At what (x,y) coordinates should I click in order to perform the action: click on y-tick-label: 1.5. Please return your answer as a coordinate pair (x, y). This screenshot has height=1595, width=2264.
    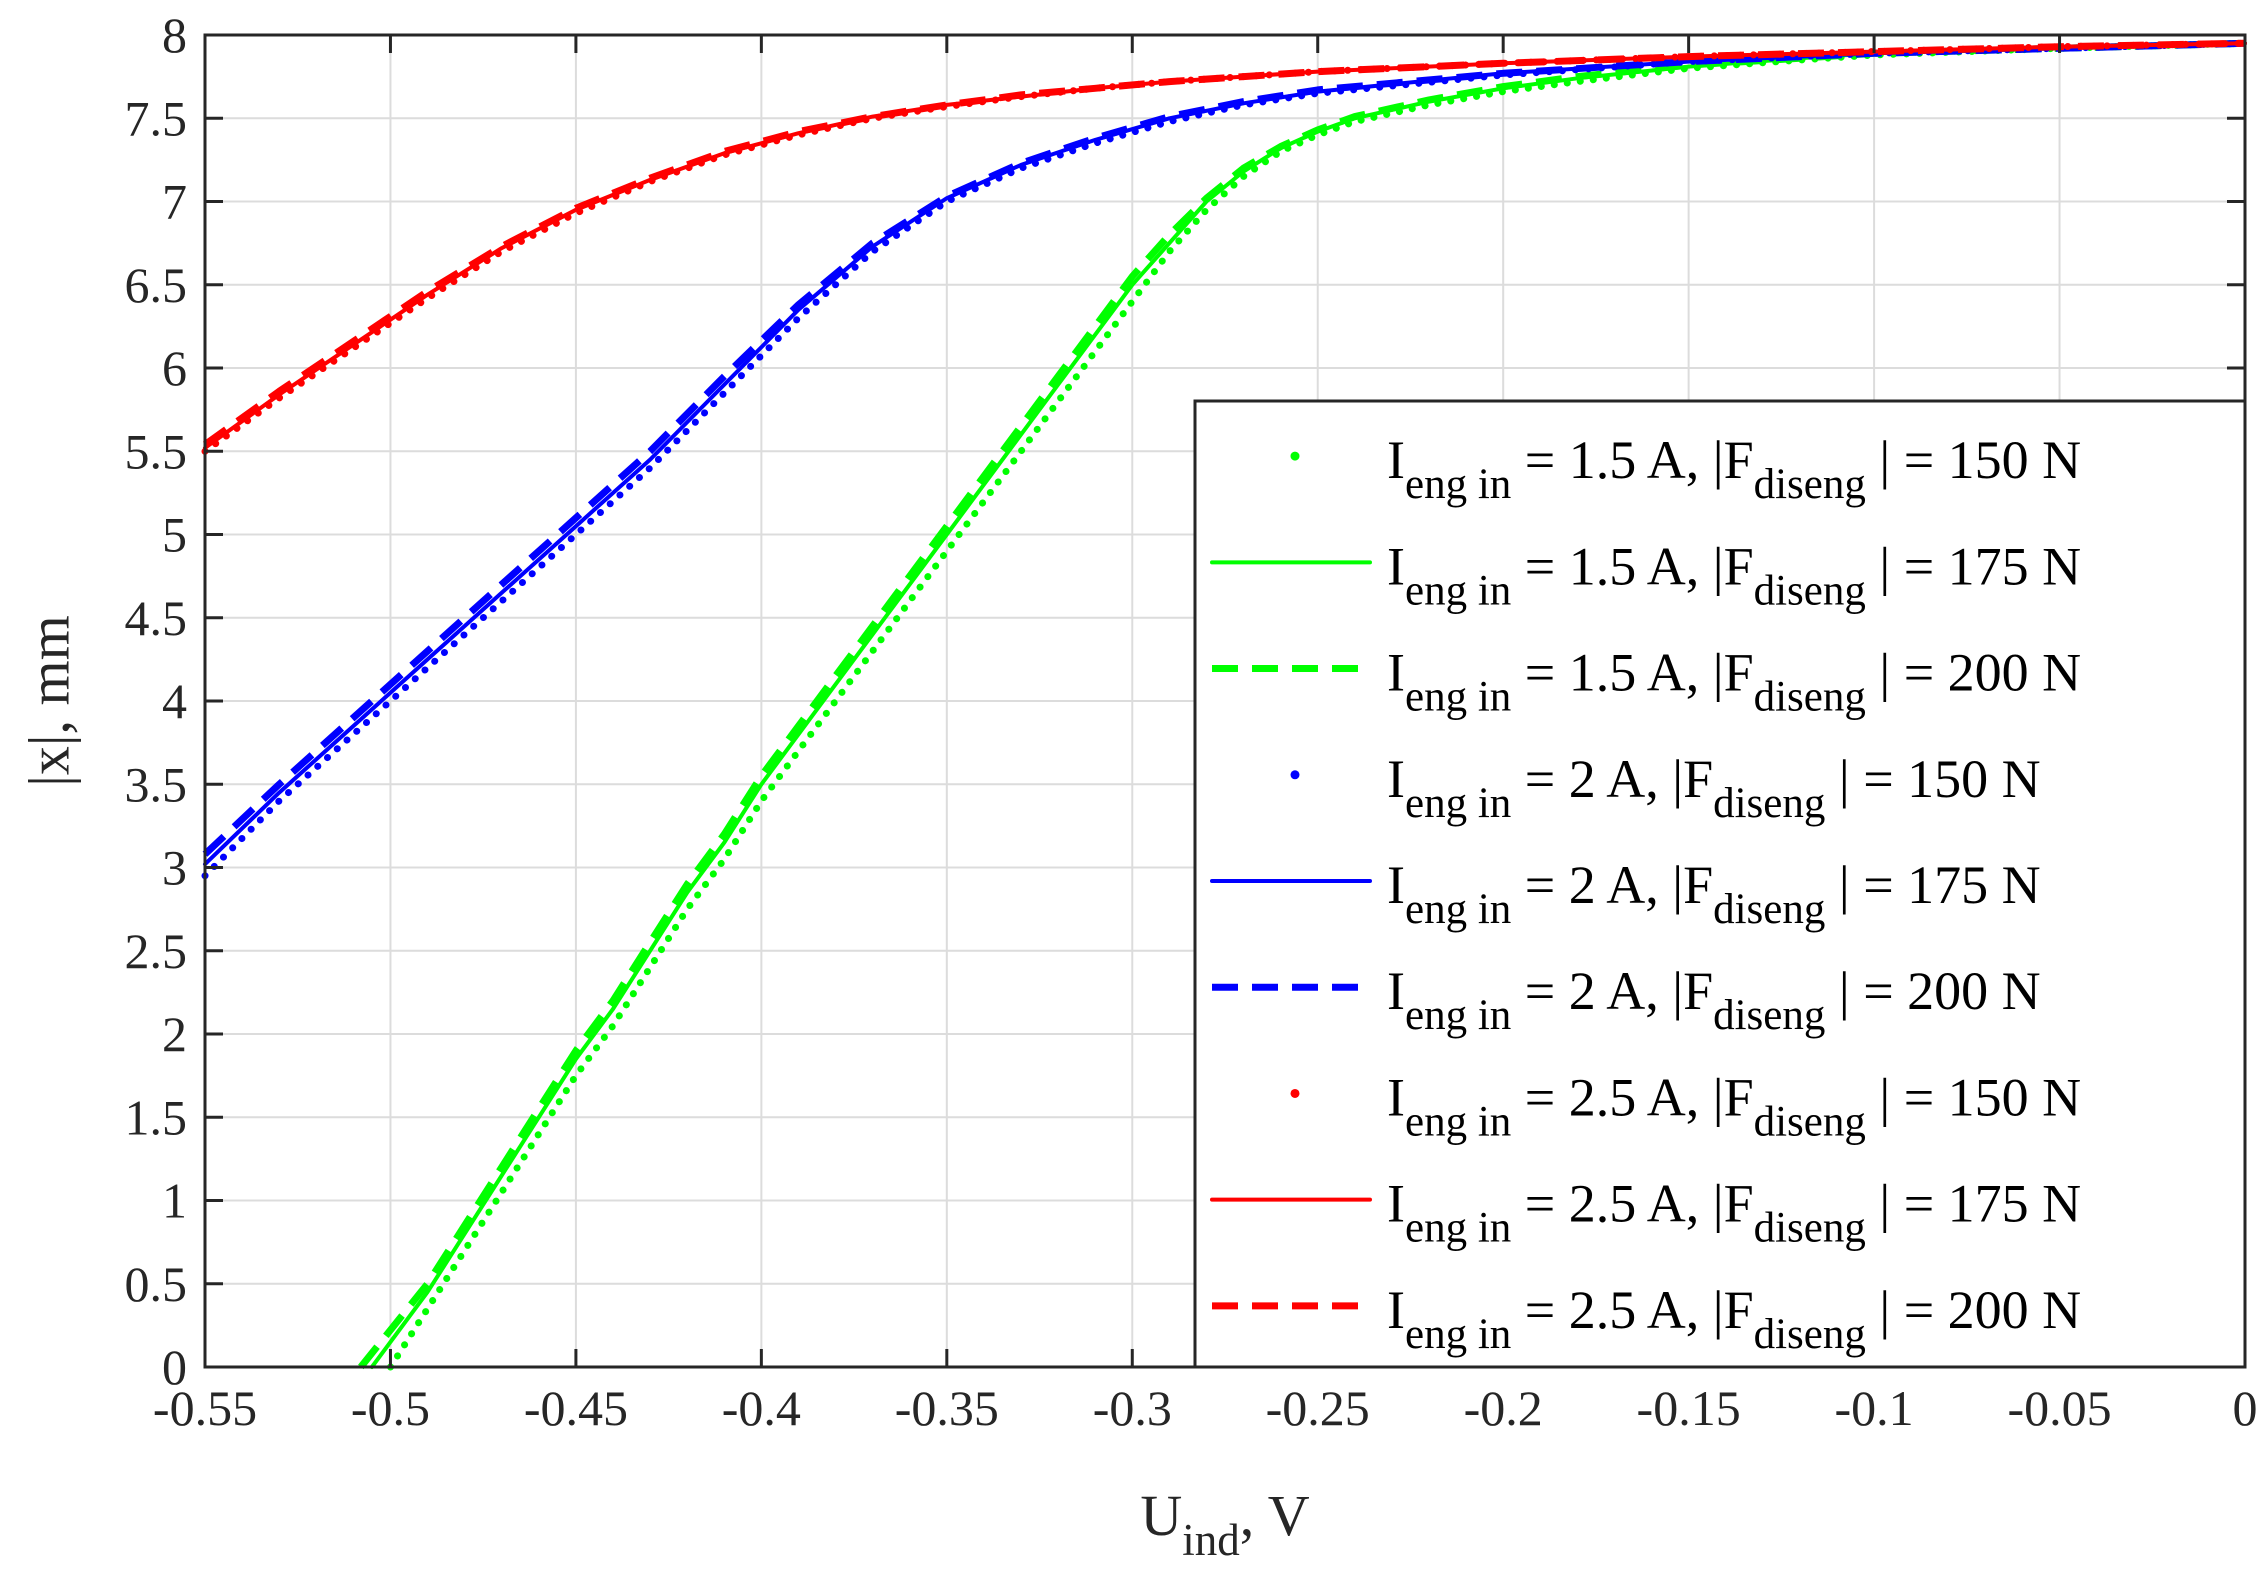
    Looking at the image, I should click on (156, 1117).